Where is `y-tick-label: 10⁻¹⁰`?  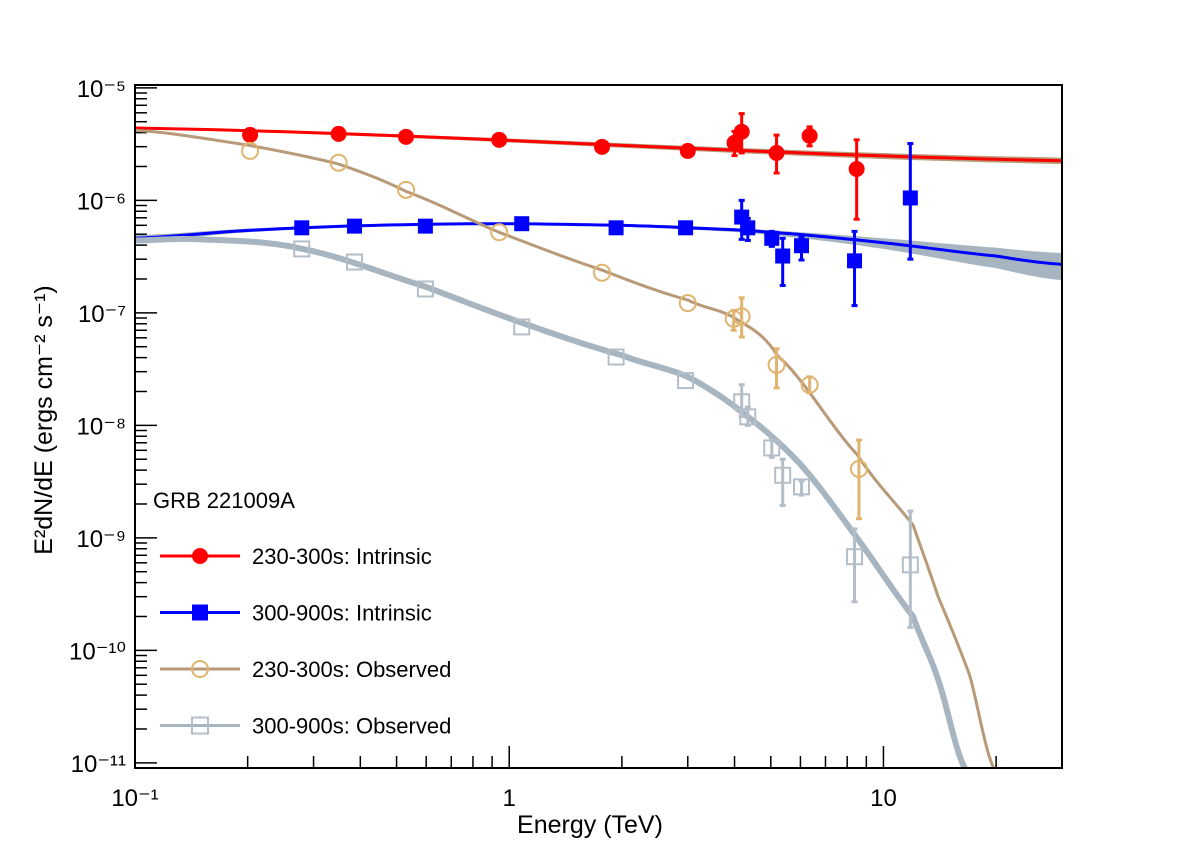
y-tick-label: 10⁻¹⁰ is located at coordinates (97, 651).